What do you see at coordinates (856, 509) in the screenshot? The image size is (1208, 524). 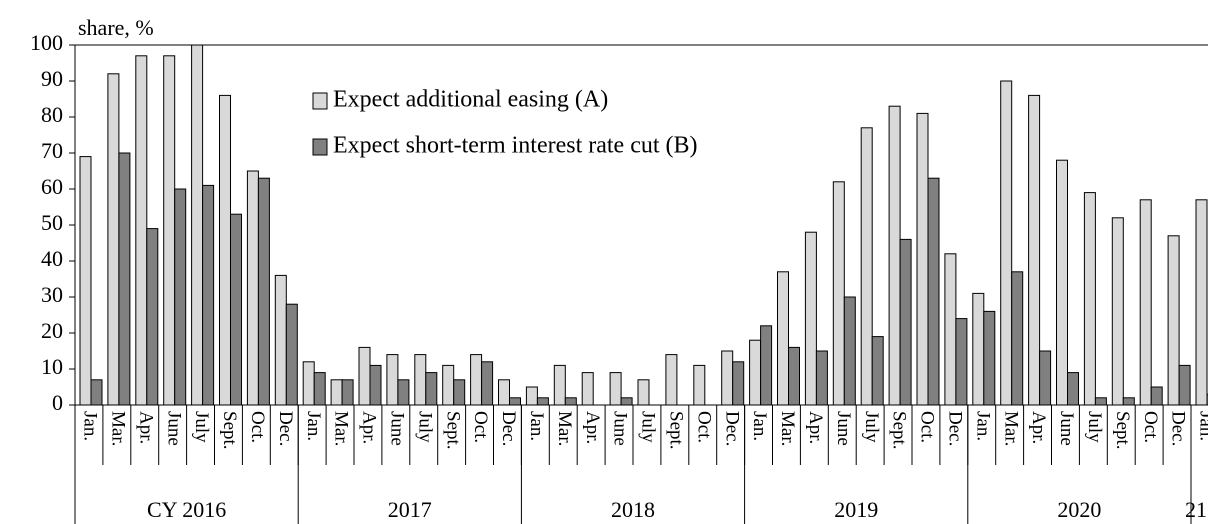 I see `group-label: 2019` at bounding box center [856, 509].